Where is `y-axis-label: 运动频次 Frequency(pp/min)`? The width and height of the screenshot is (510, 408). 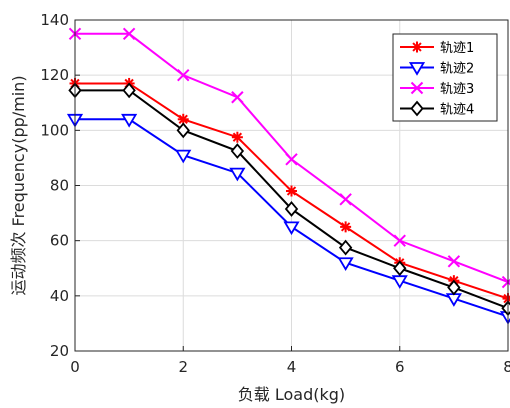
y-axis-label: 运动频次 Frequency(pp/min) is located at coordinates (18, 185).